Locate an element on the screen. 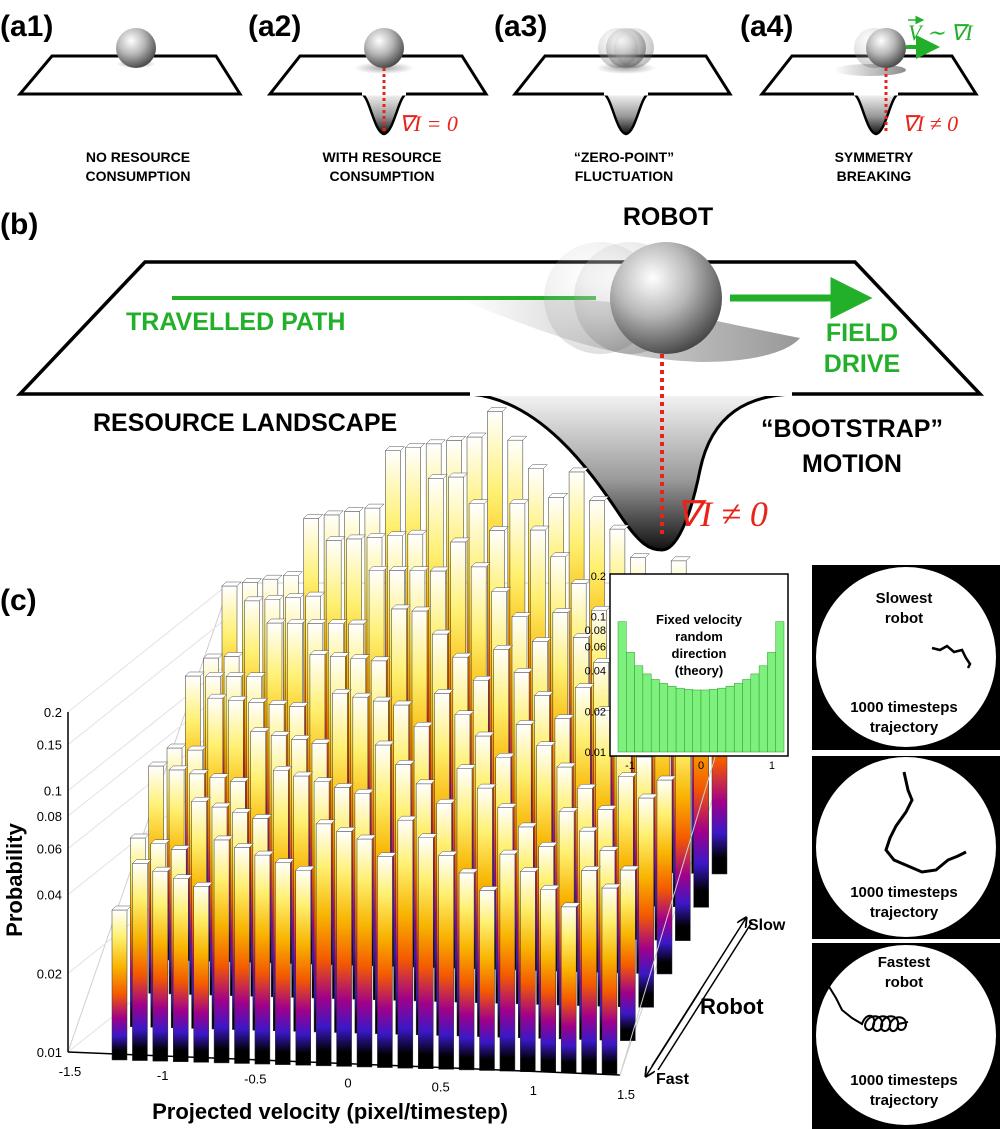 Image resolution: width=1000 pixels, height=1129 pixels. caption-a4-line2: BREAKING is located at coordinates (874, 176).